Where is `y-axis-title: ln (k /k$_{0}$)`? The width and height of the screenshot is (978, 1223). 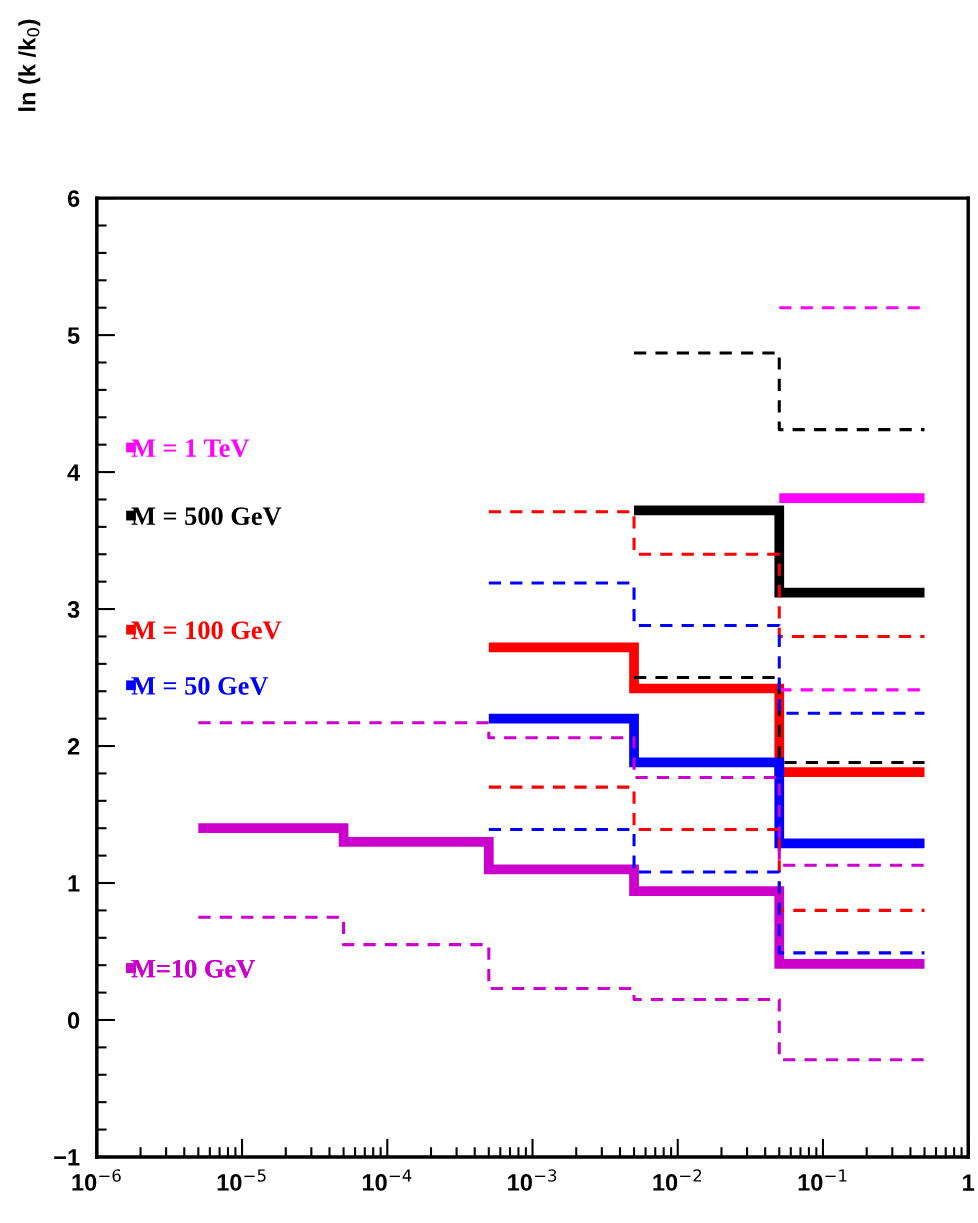 y-axis-title: ln (k /k$_{0}$) is located at coordinates (29, 65).